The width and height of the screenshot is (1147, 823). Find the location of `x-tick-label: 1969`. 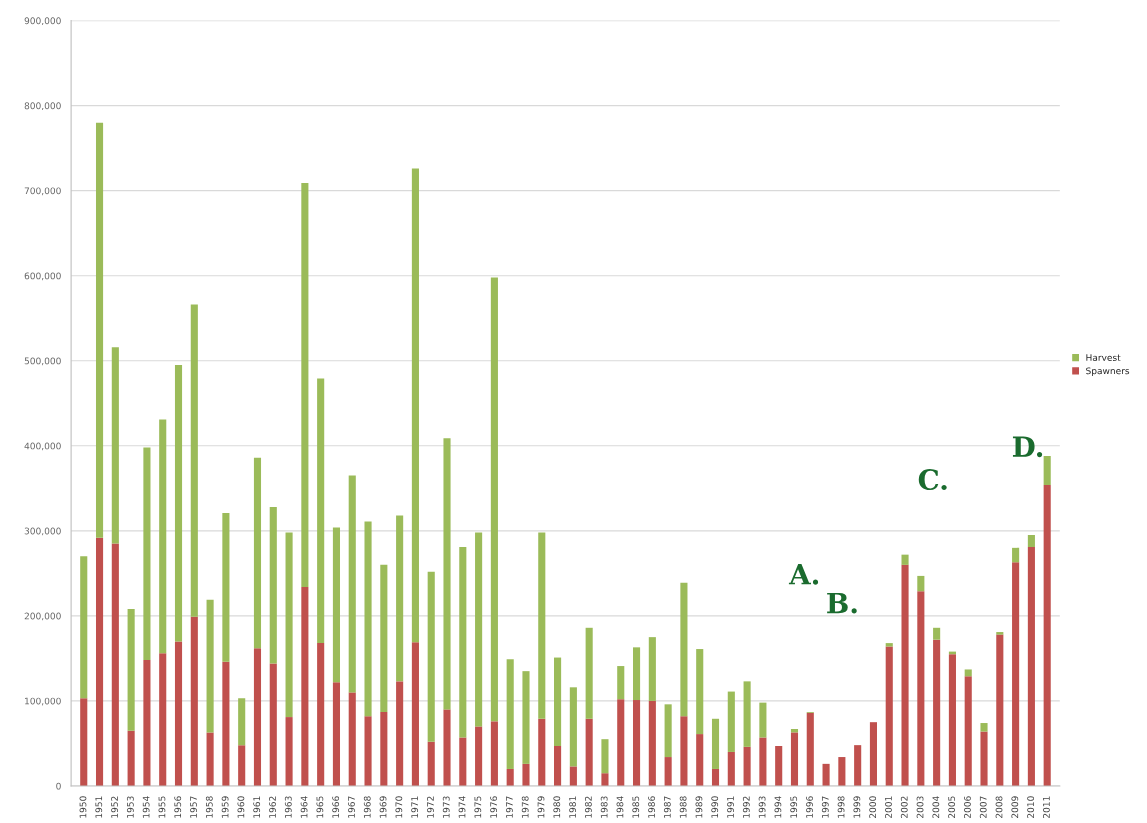

x-tick-label: 1969 is located at coordinates (383, 807).